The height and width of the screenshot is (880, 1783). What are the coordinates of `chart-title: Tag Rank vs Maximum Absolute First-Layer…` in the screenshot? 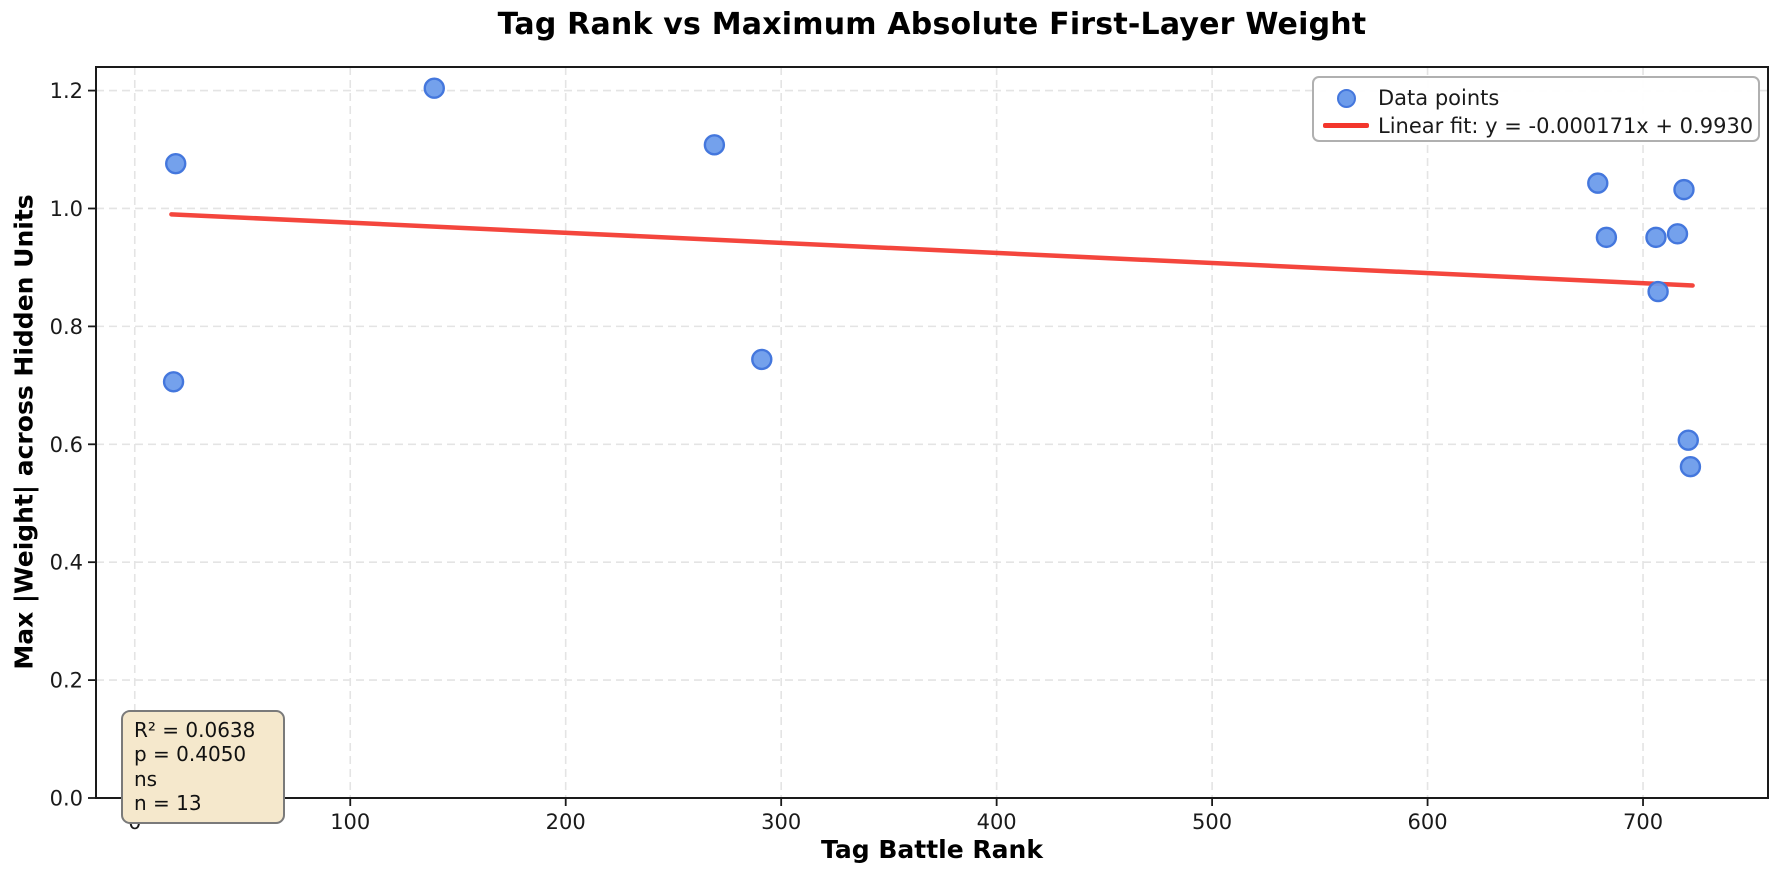 It's located at (932, 24).